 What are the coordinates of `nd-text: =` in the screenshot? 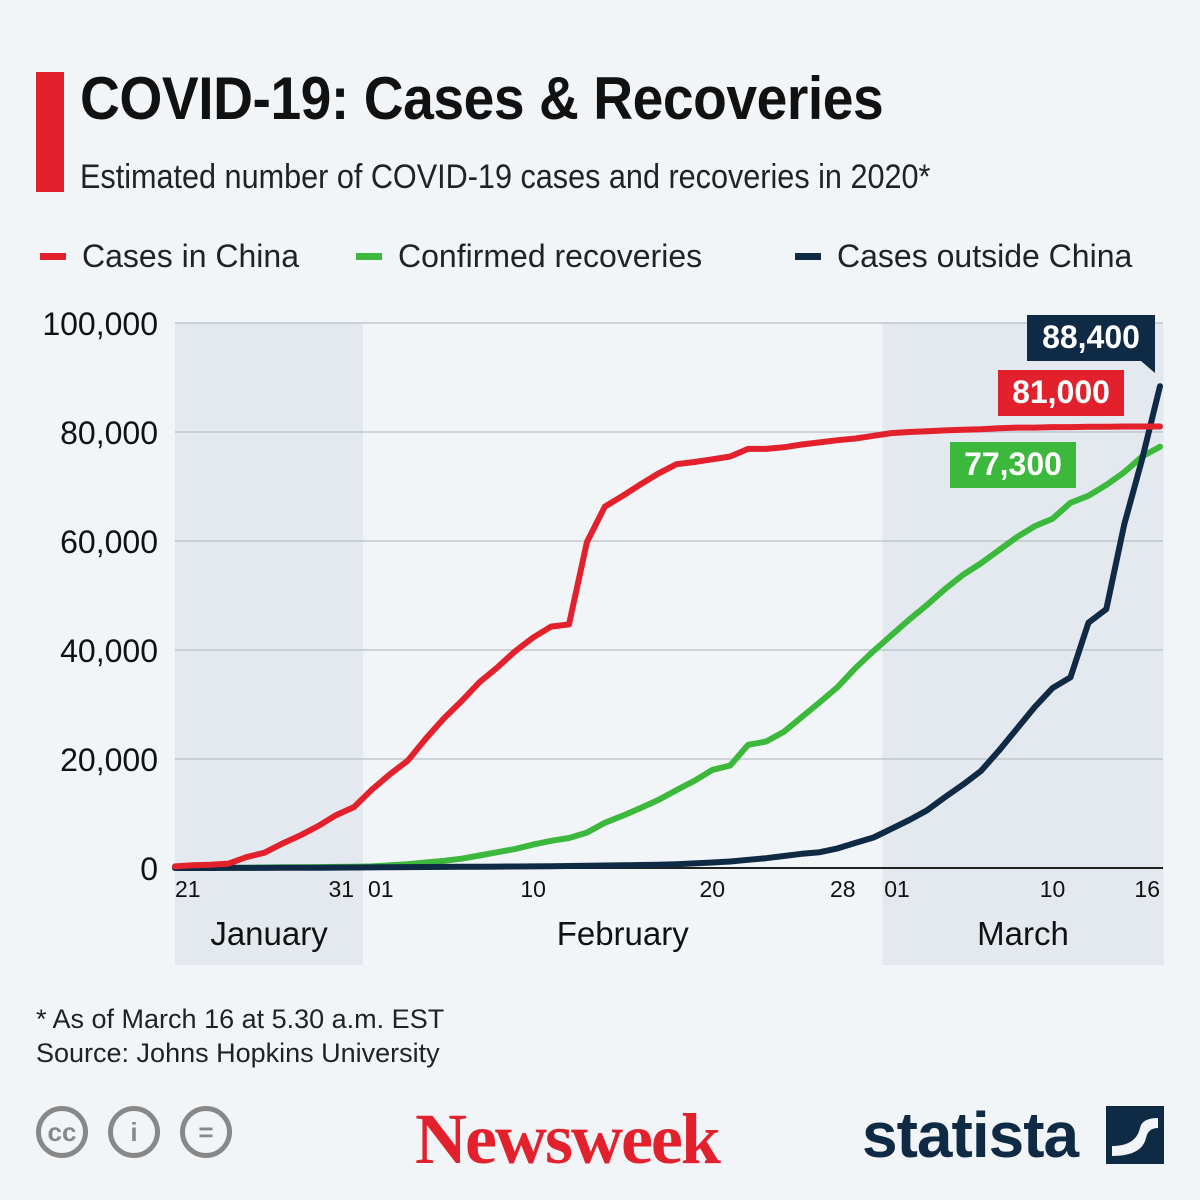 It's located at (206, 1131).